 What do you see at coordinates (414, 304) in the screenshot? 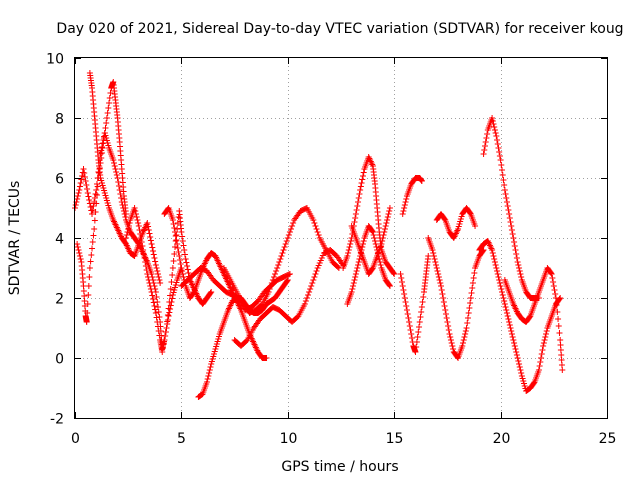
I see `series-sat-n` at bounding box center [414, 304].